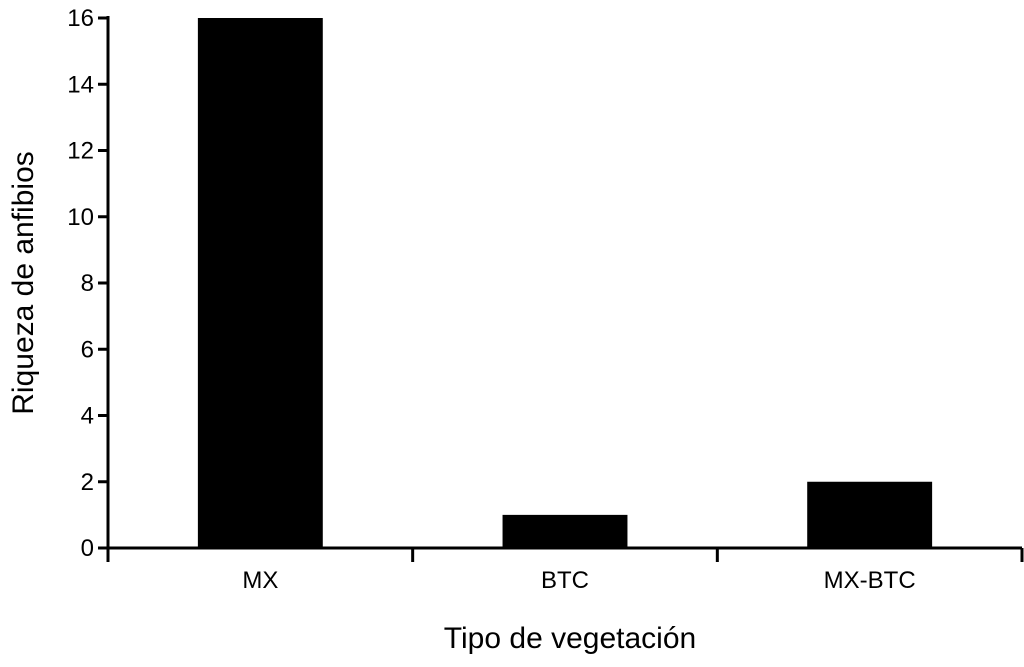  Describe the element at coordinates (80, 84) in the screenshot. I see `y-tick-label: 14` at that location.